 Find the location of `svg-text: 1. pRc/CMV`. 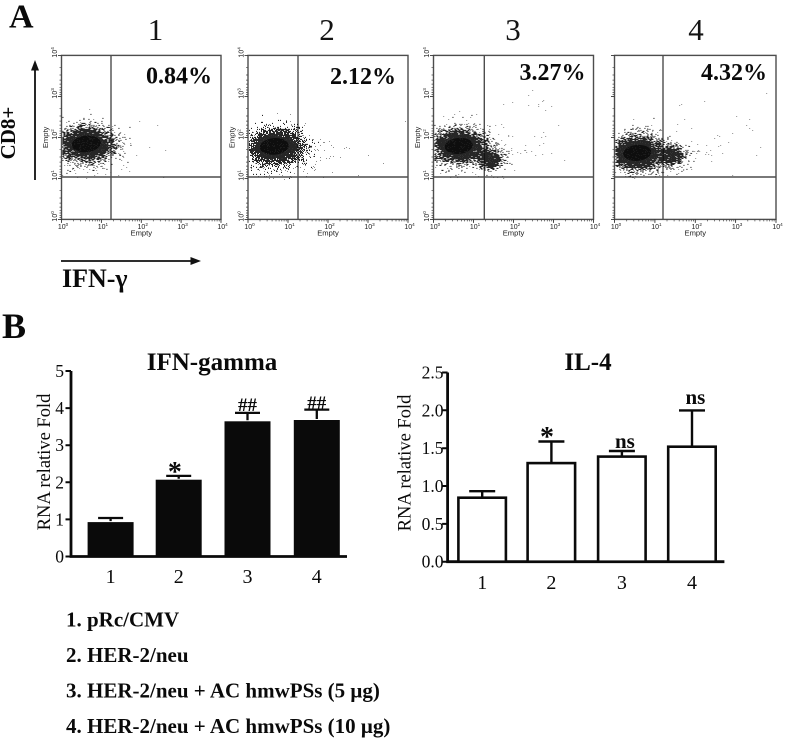

svg-text: 1. pRc/CMV is located at coordinates (122, 619).